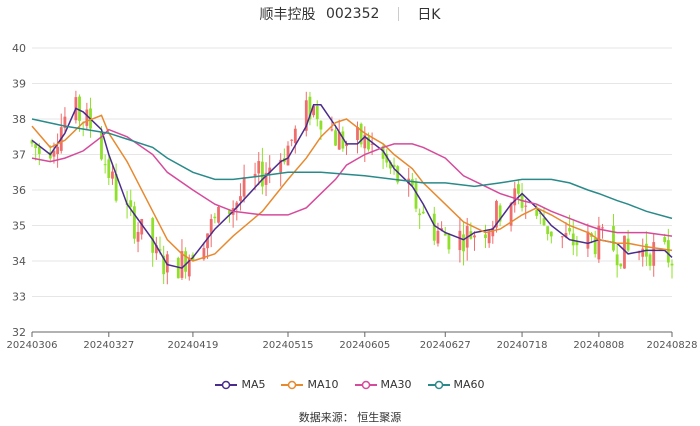 This screenshot has height=426, width=700. What do you see at coordinates (192, 345) in the screenshot?
I see `x-tick-label: 20240419` at bounding box center [192, 345].